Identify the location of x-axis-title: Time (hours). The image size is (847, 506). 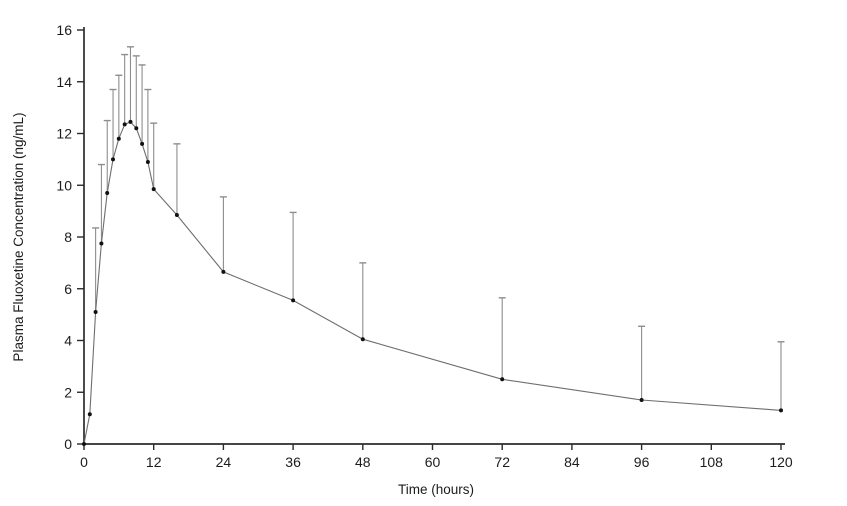
(436, 489).